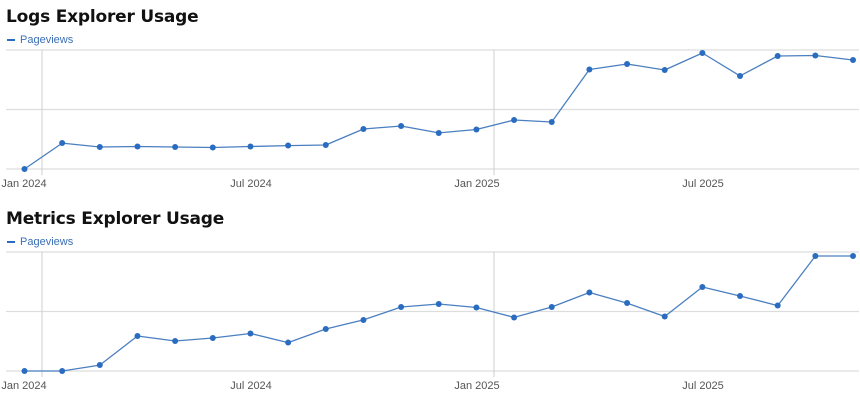 The image size is (860, 417). Describe the element at coordinates (102, 17) in the screenshot. I see `chart-title: Logs Explorer Usage` at that location.